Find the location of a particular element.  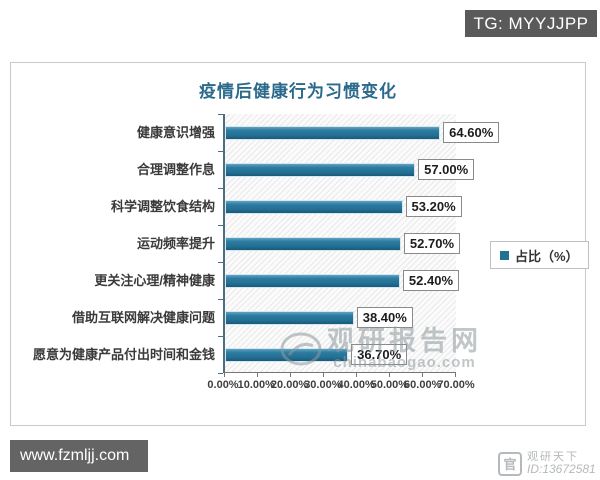

x-tick-label: 10.00% is located at coordinates (256, 385).